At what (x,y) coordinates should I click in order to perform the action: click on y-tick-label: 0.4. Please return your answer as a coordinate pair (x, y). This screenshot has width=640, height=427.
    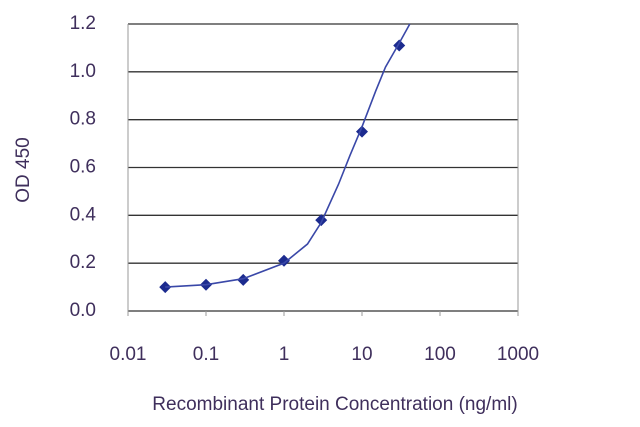
    Looking at the image, I should click on (83, 214).